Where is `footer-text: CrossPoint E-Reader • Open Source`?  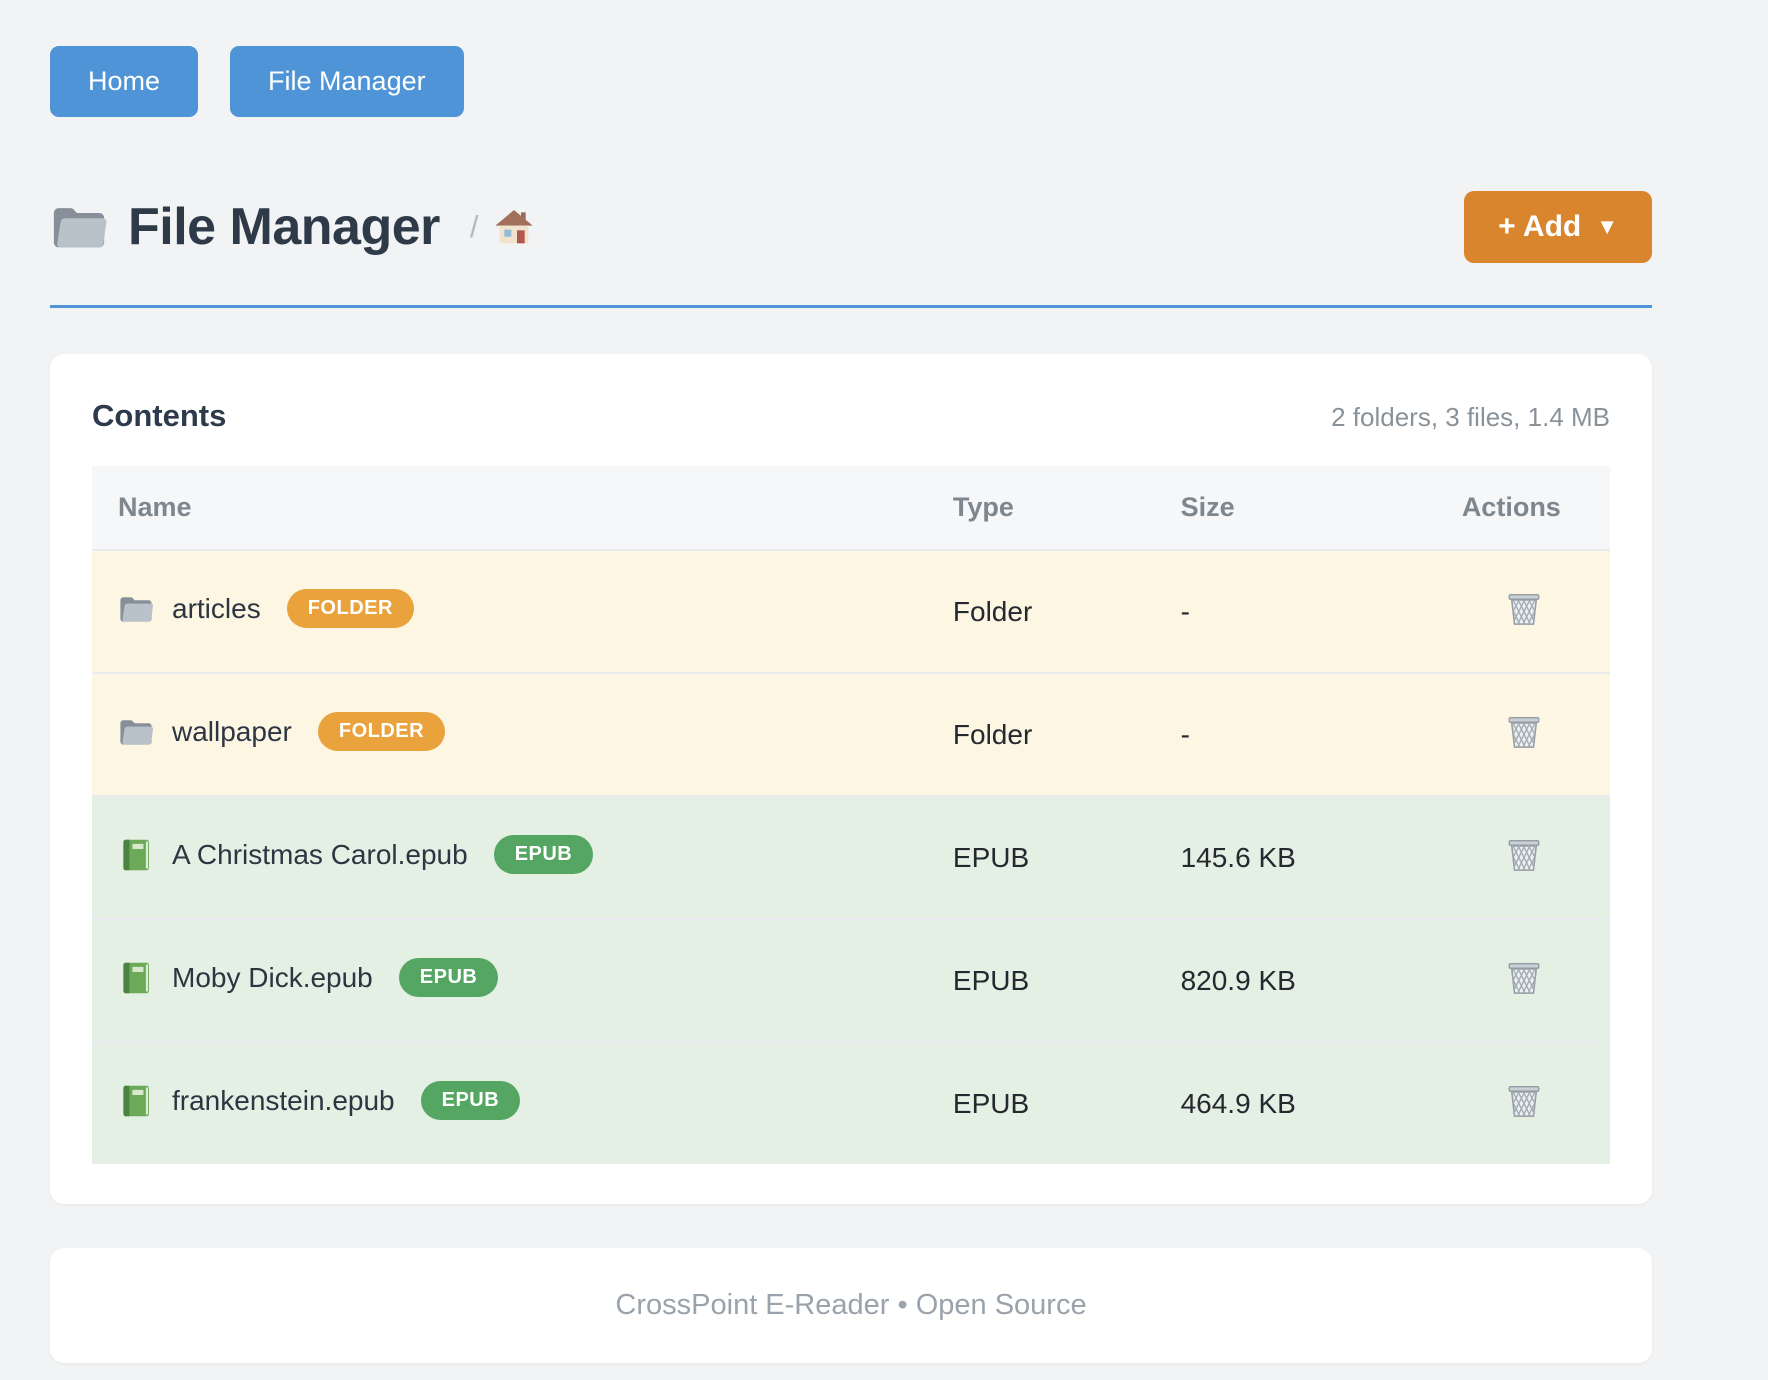
footer-text: CrossPoint E-Reader • Open Source is located at coordinates (851, 1305).